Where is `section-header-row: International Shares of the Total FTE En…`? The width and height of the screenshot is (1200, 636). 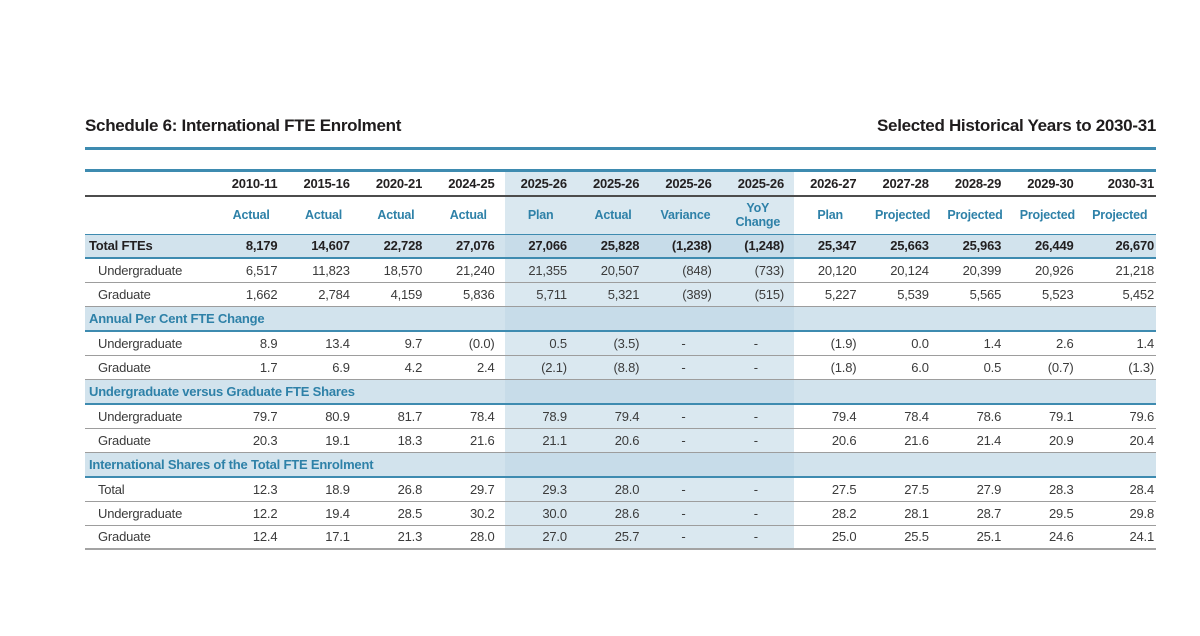 section-header-row: International Shares of the Total FTE En… is located at coordinates (620, 465).